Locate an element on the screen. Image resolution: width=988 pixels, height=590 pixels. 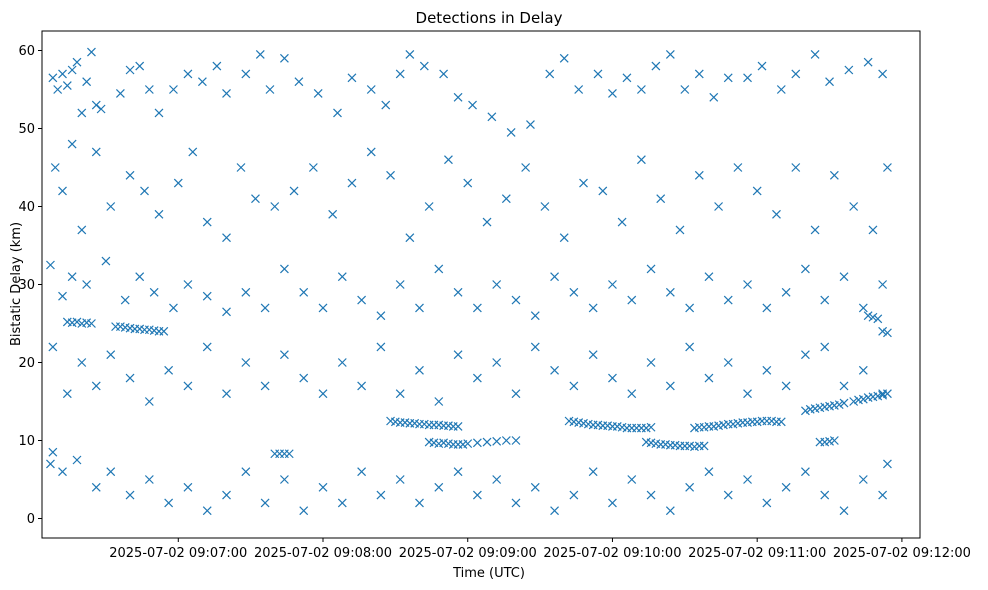
y-tick-label: 60 is located at coordinates (26, 51).